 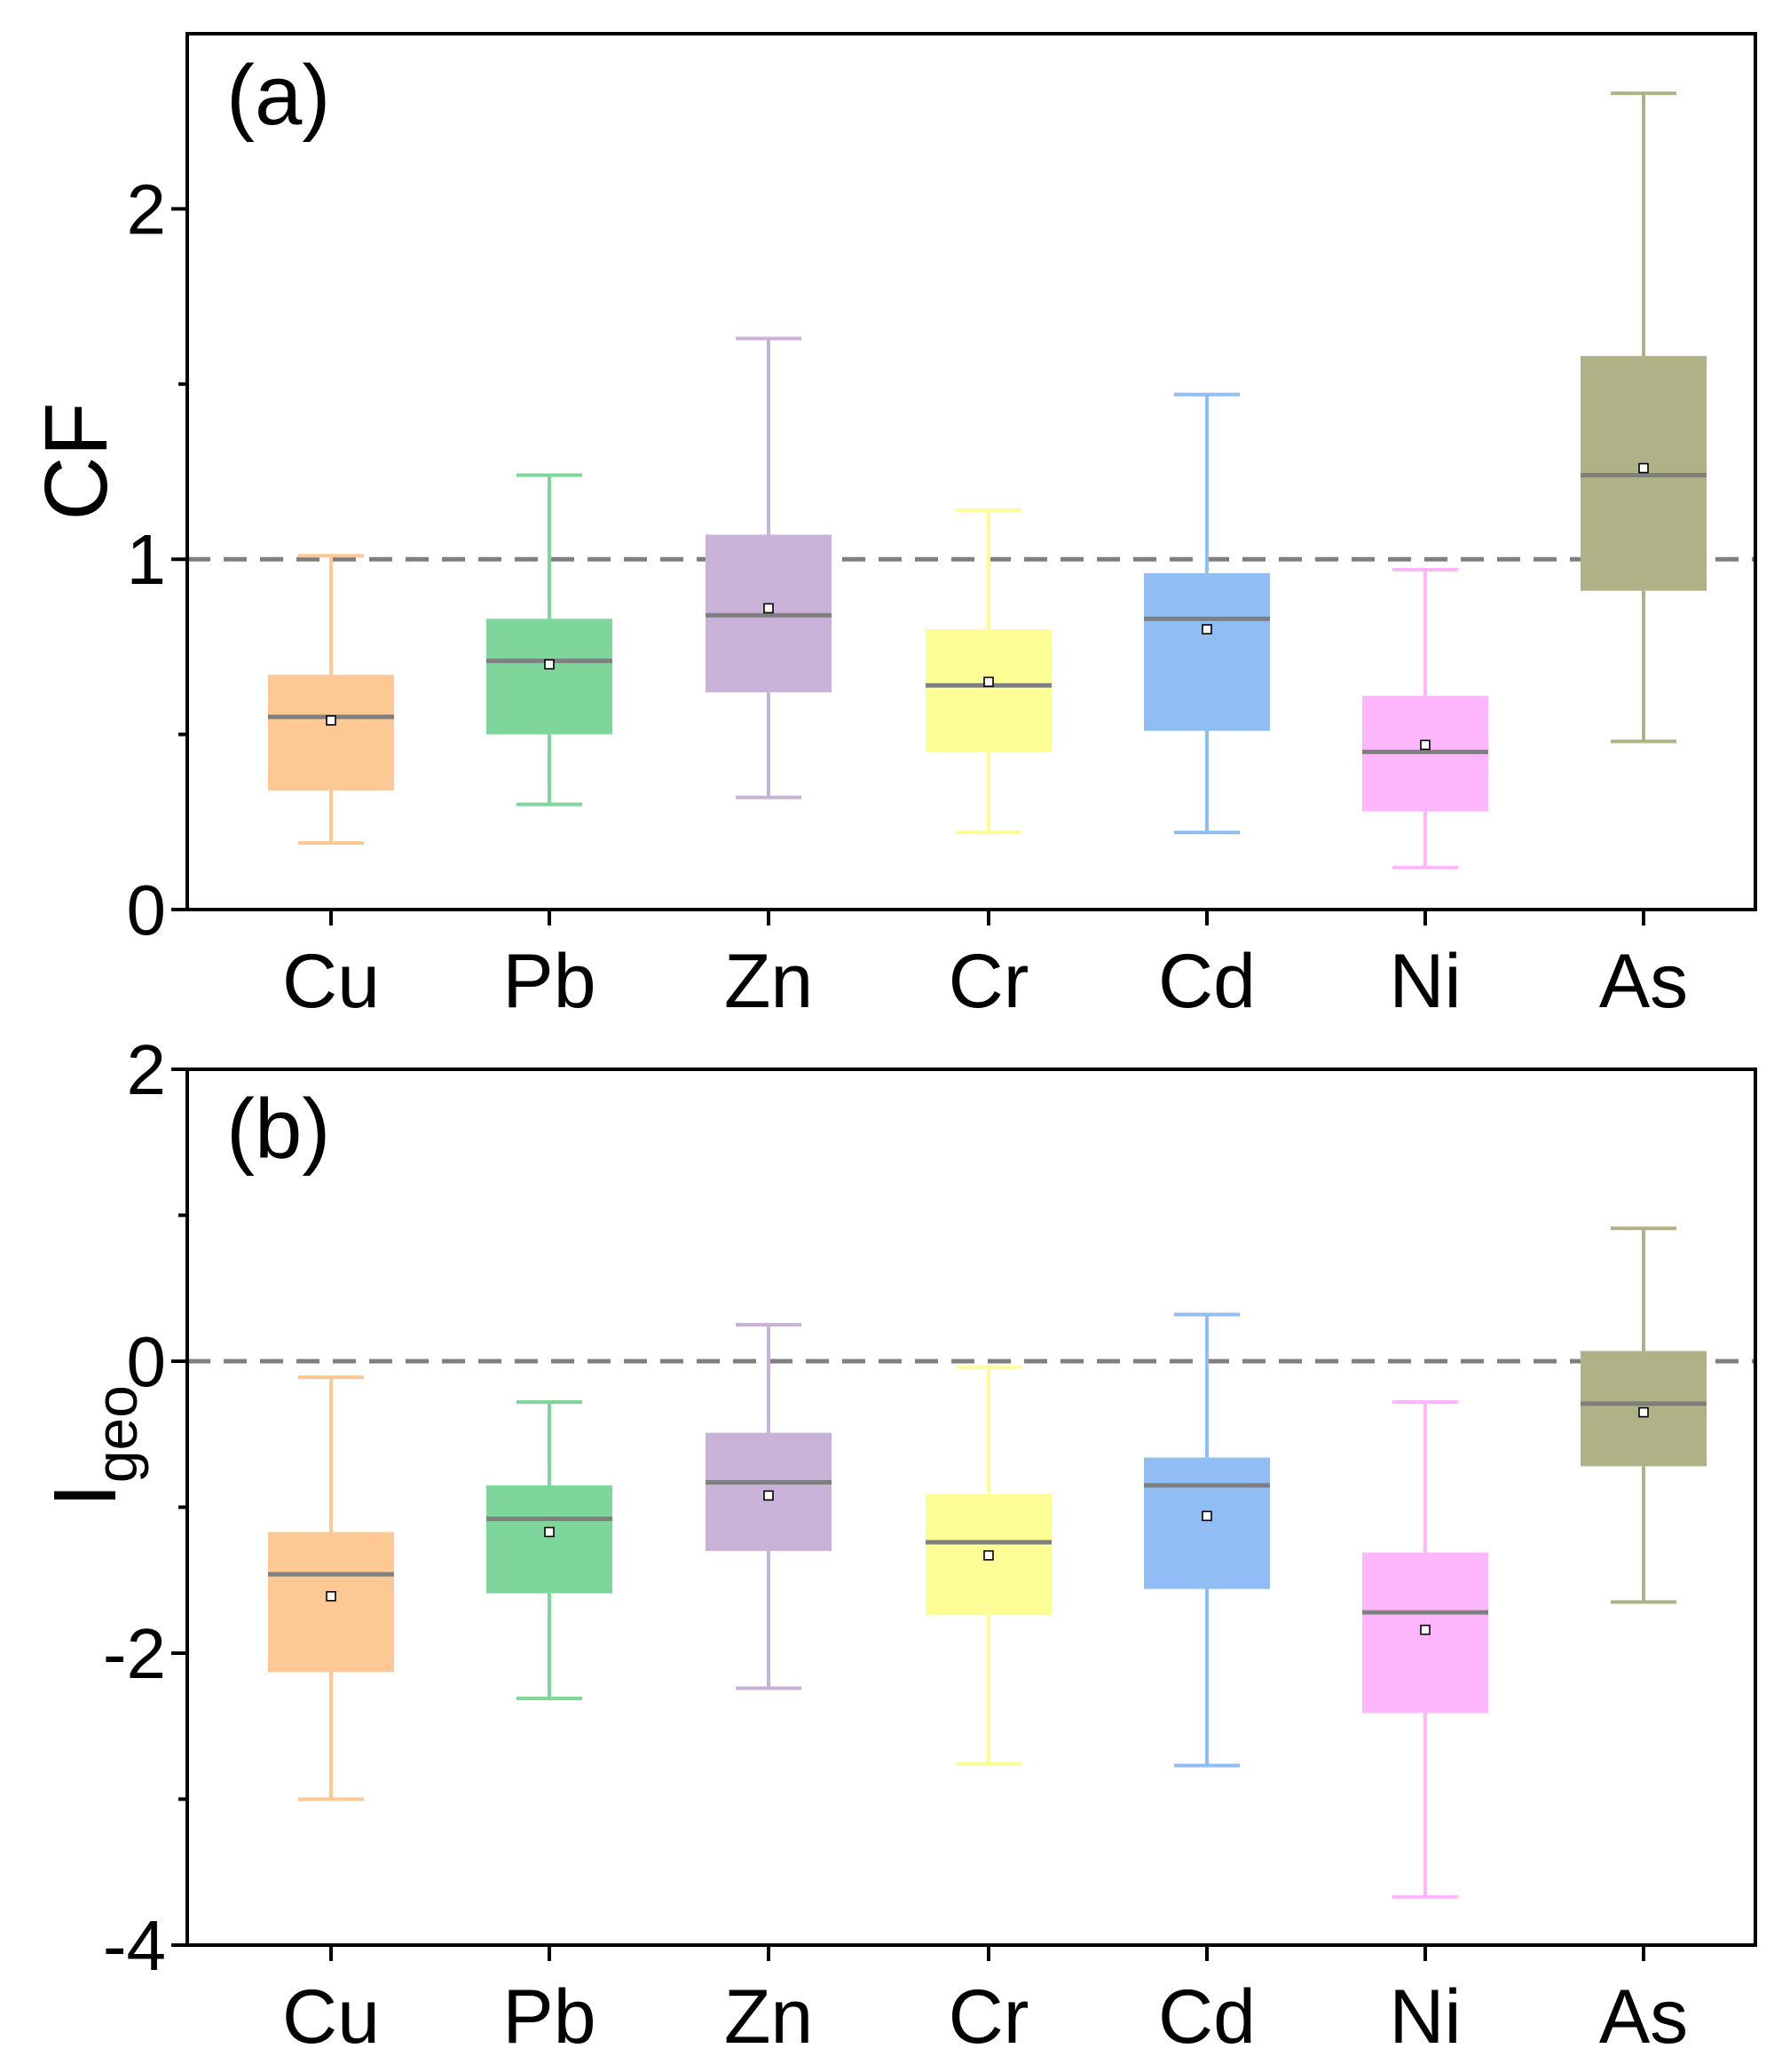 I want to click on y-tick-label: -4, so click(x=134, y=1946).